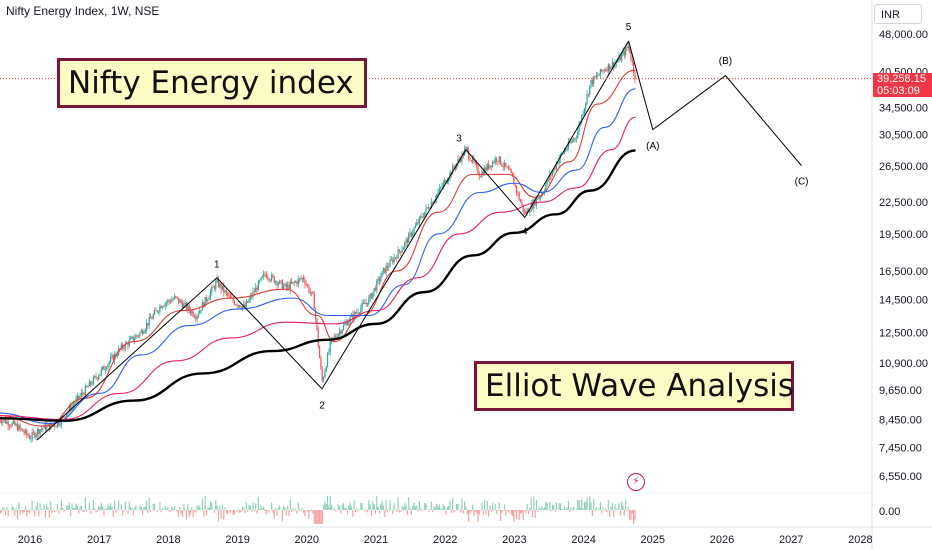 The image size is (932, 550). I want to click on currency-selector: INR, so click(898, 14).